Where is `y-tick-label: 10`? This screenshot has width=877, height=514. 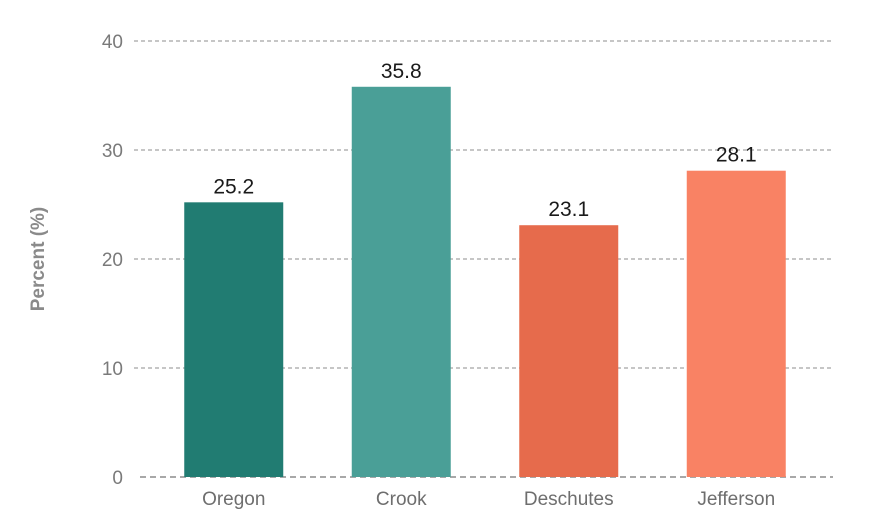 y-tick-label: 10 is located at coordinates (112, 369).